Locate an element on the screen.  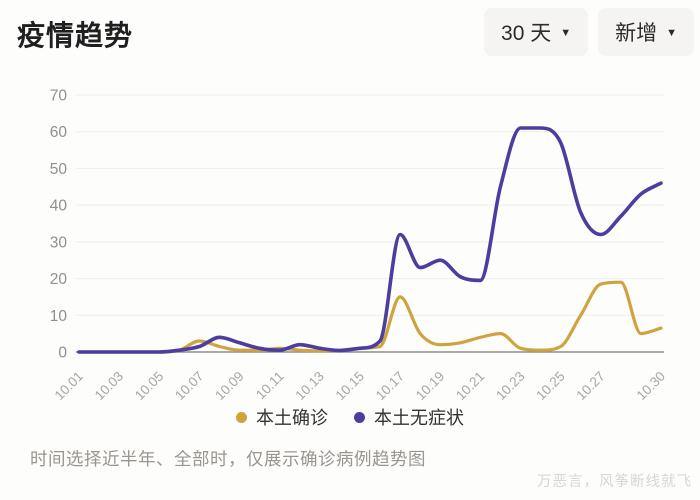
page-title: 疫情趋势 is located at coordinates (75, 35).